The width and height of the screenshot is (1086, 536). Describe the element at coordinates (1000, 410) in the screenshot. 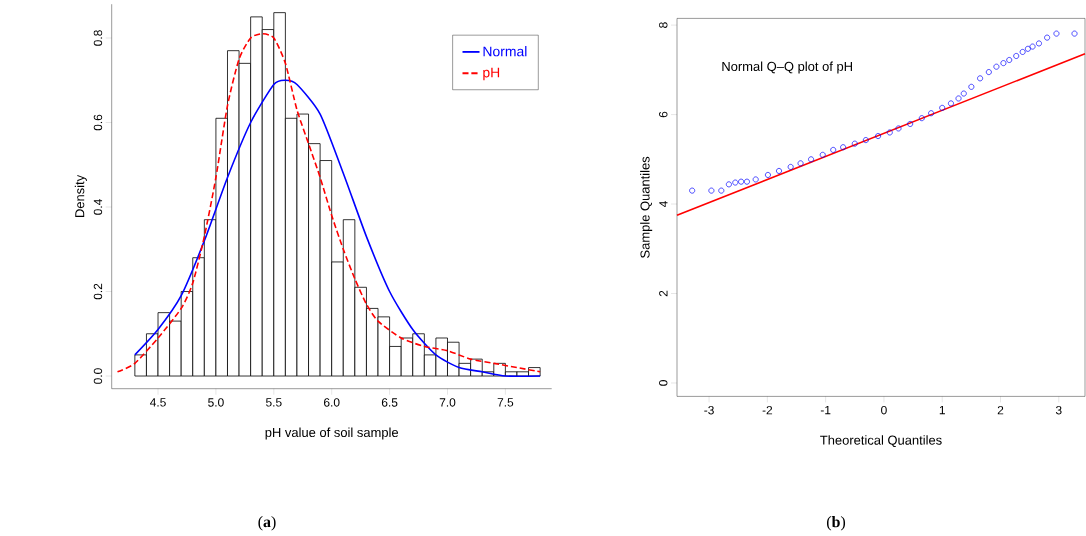

I see `x-tick-label: 2` at that location.